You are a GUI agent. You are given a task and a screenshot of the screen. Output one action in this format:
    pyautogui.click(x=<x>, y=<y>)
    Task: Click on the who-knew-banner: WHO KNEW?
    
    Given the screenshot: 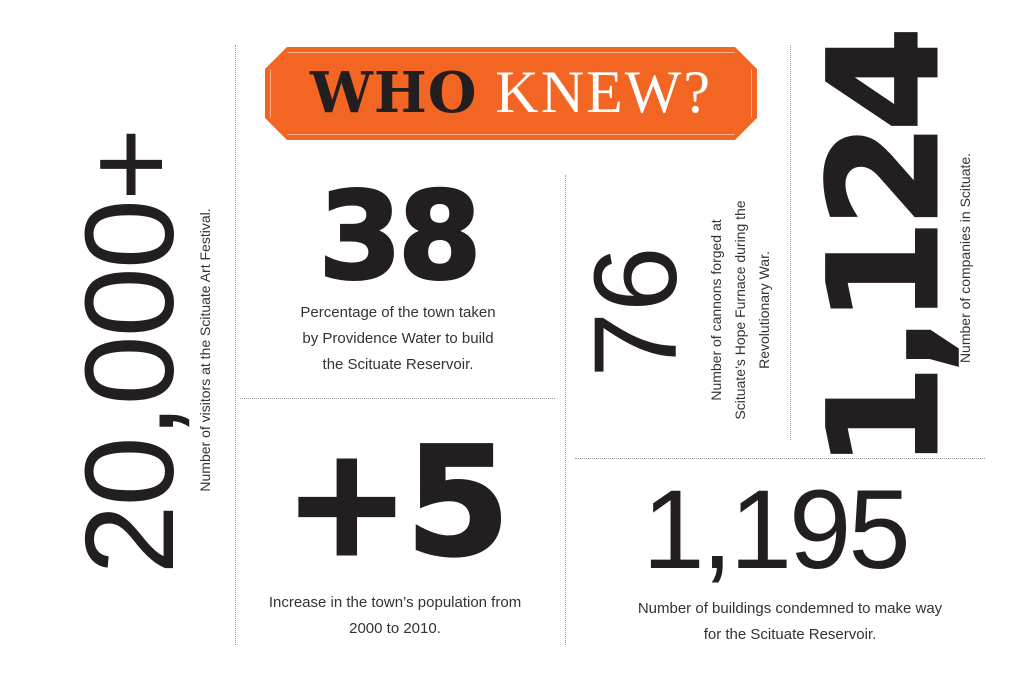 What is the action you would take?
    pyautogui.click(x=511, y=93)
    